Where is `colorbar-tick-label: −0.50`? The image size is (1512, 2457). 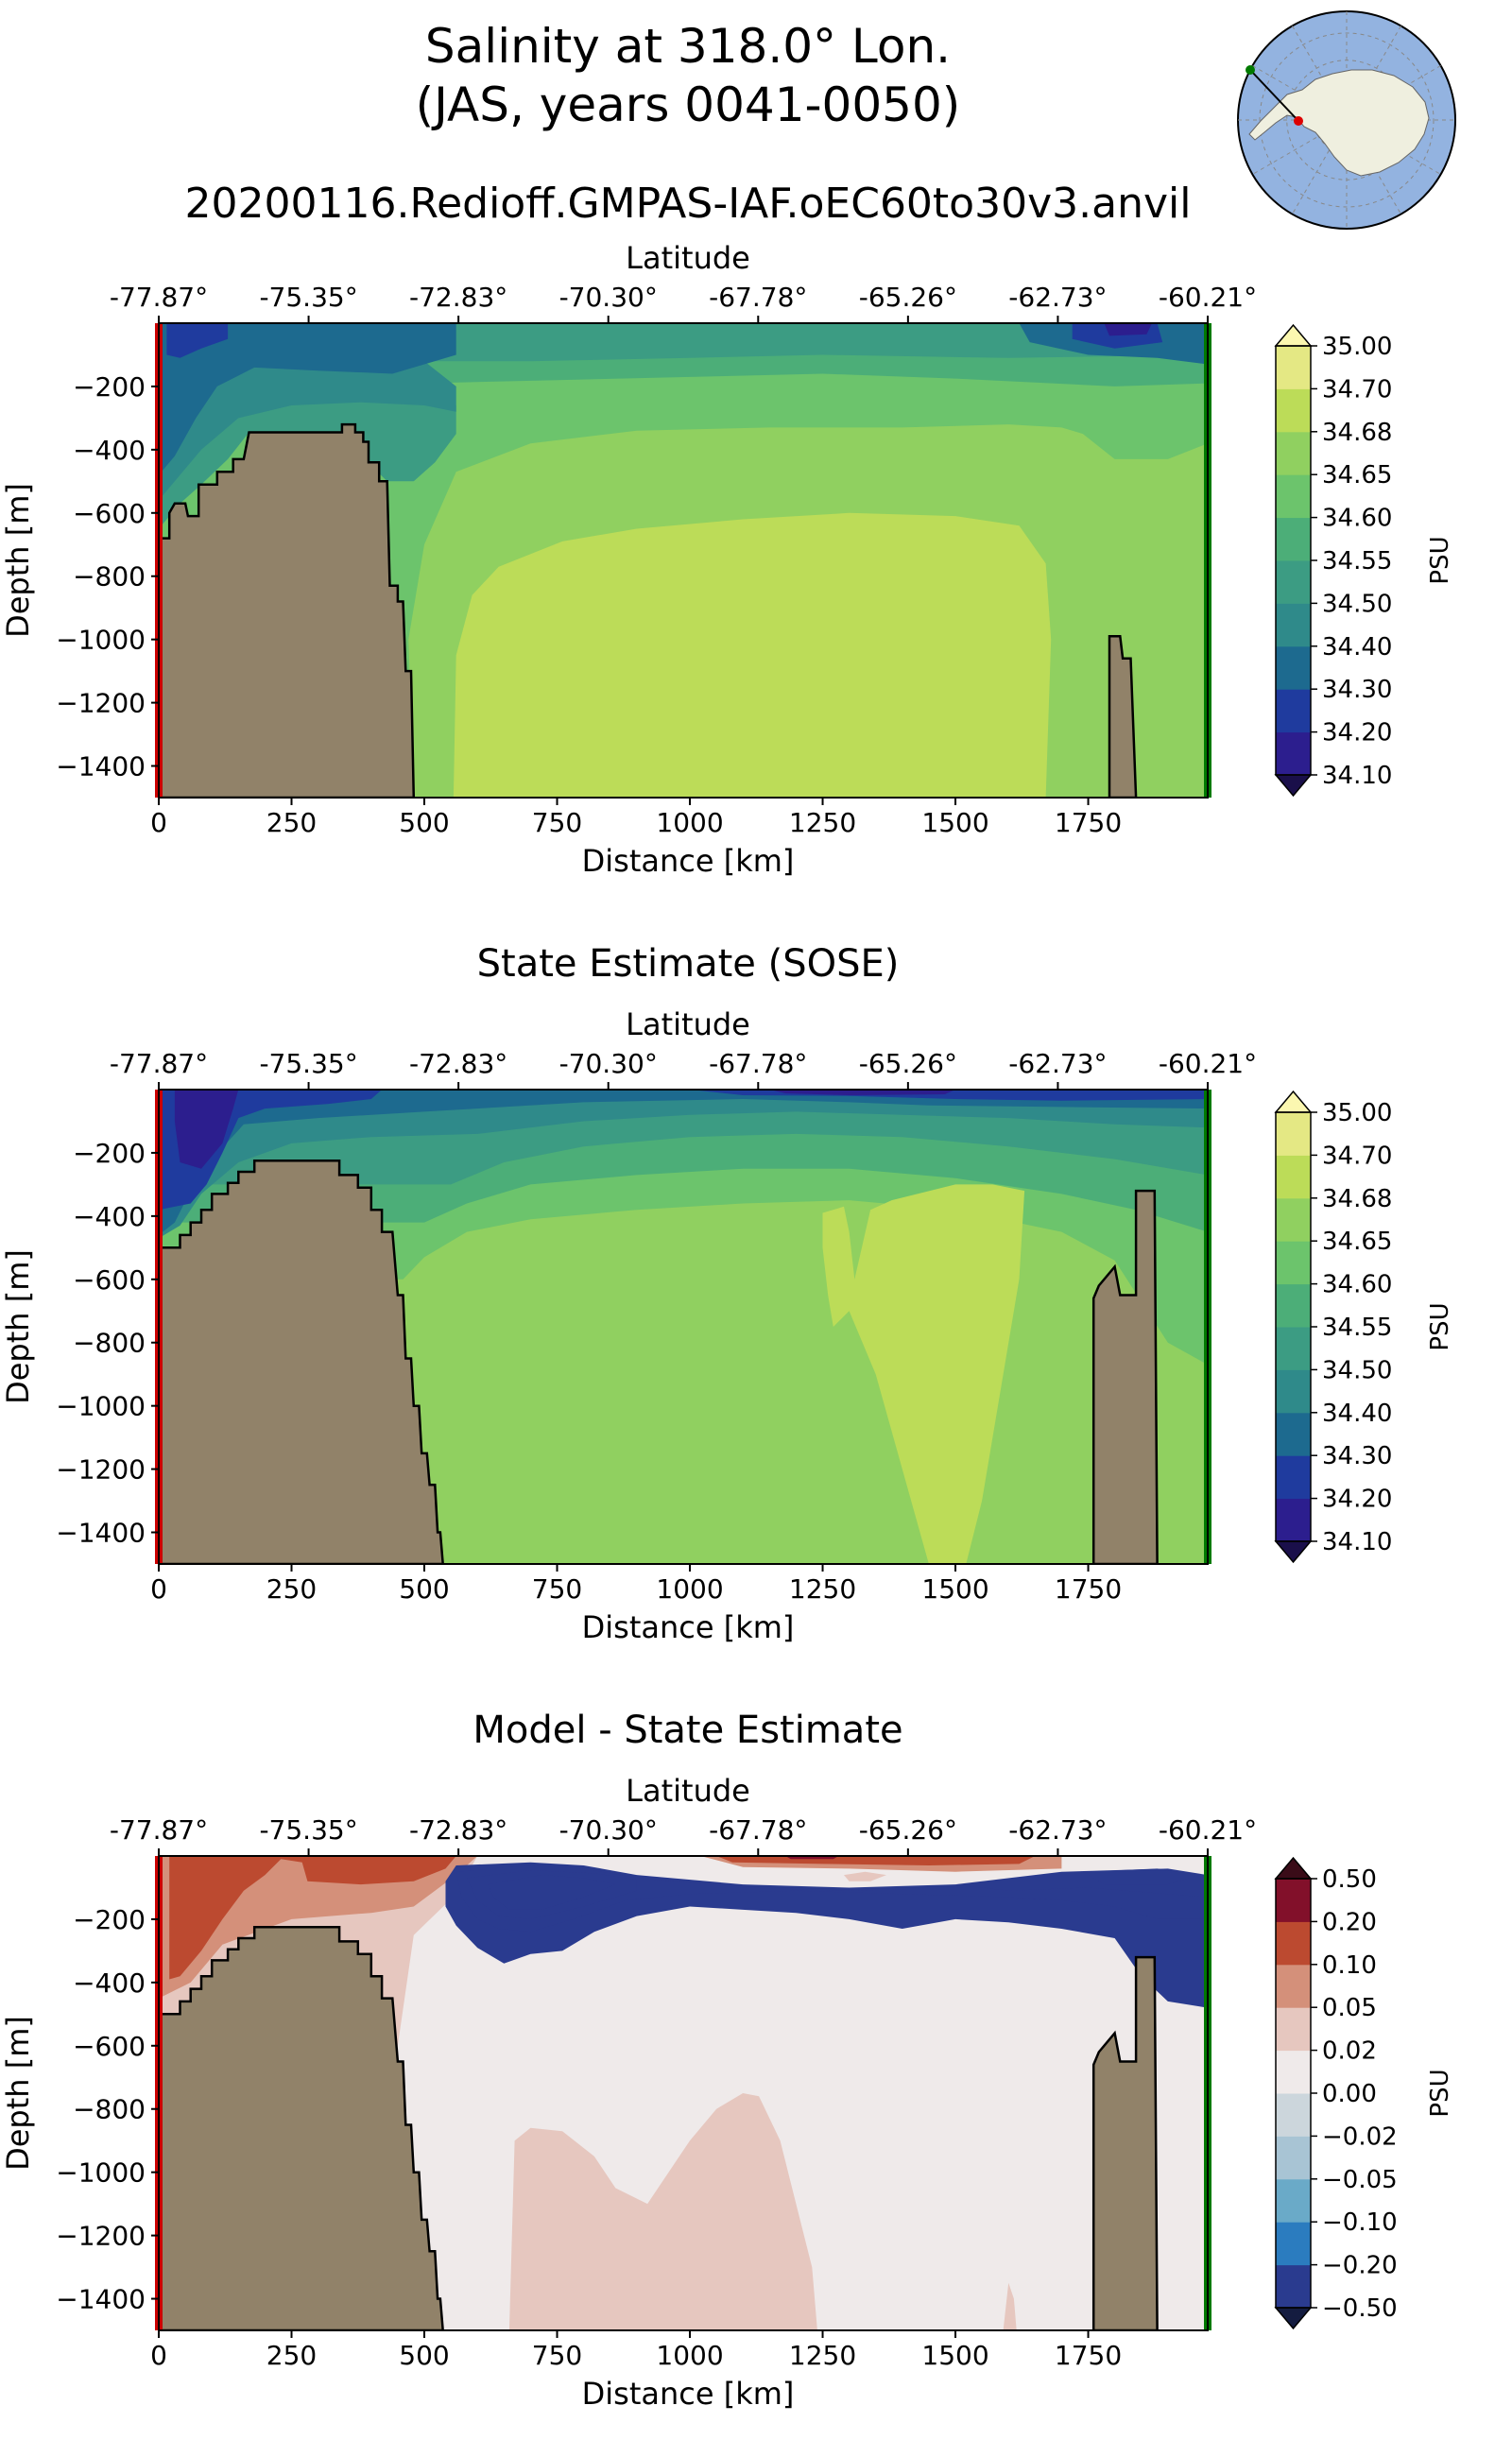 colorbar-tick-label: −0.50 is located at coordinates (1360, 2308).